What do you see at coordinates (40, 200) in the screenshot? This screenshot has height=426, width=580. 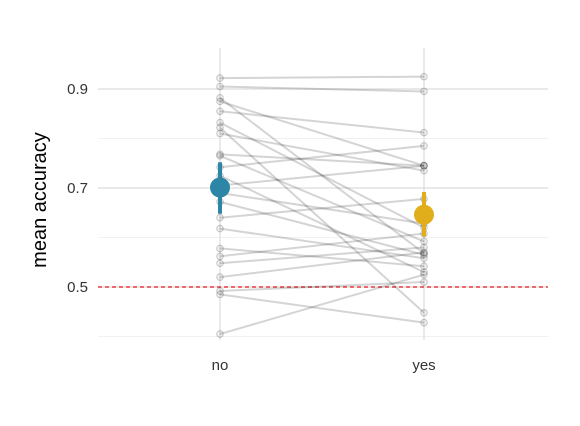 I see `y-axis-title: mean accuracy` at bounding box center [40, 200].